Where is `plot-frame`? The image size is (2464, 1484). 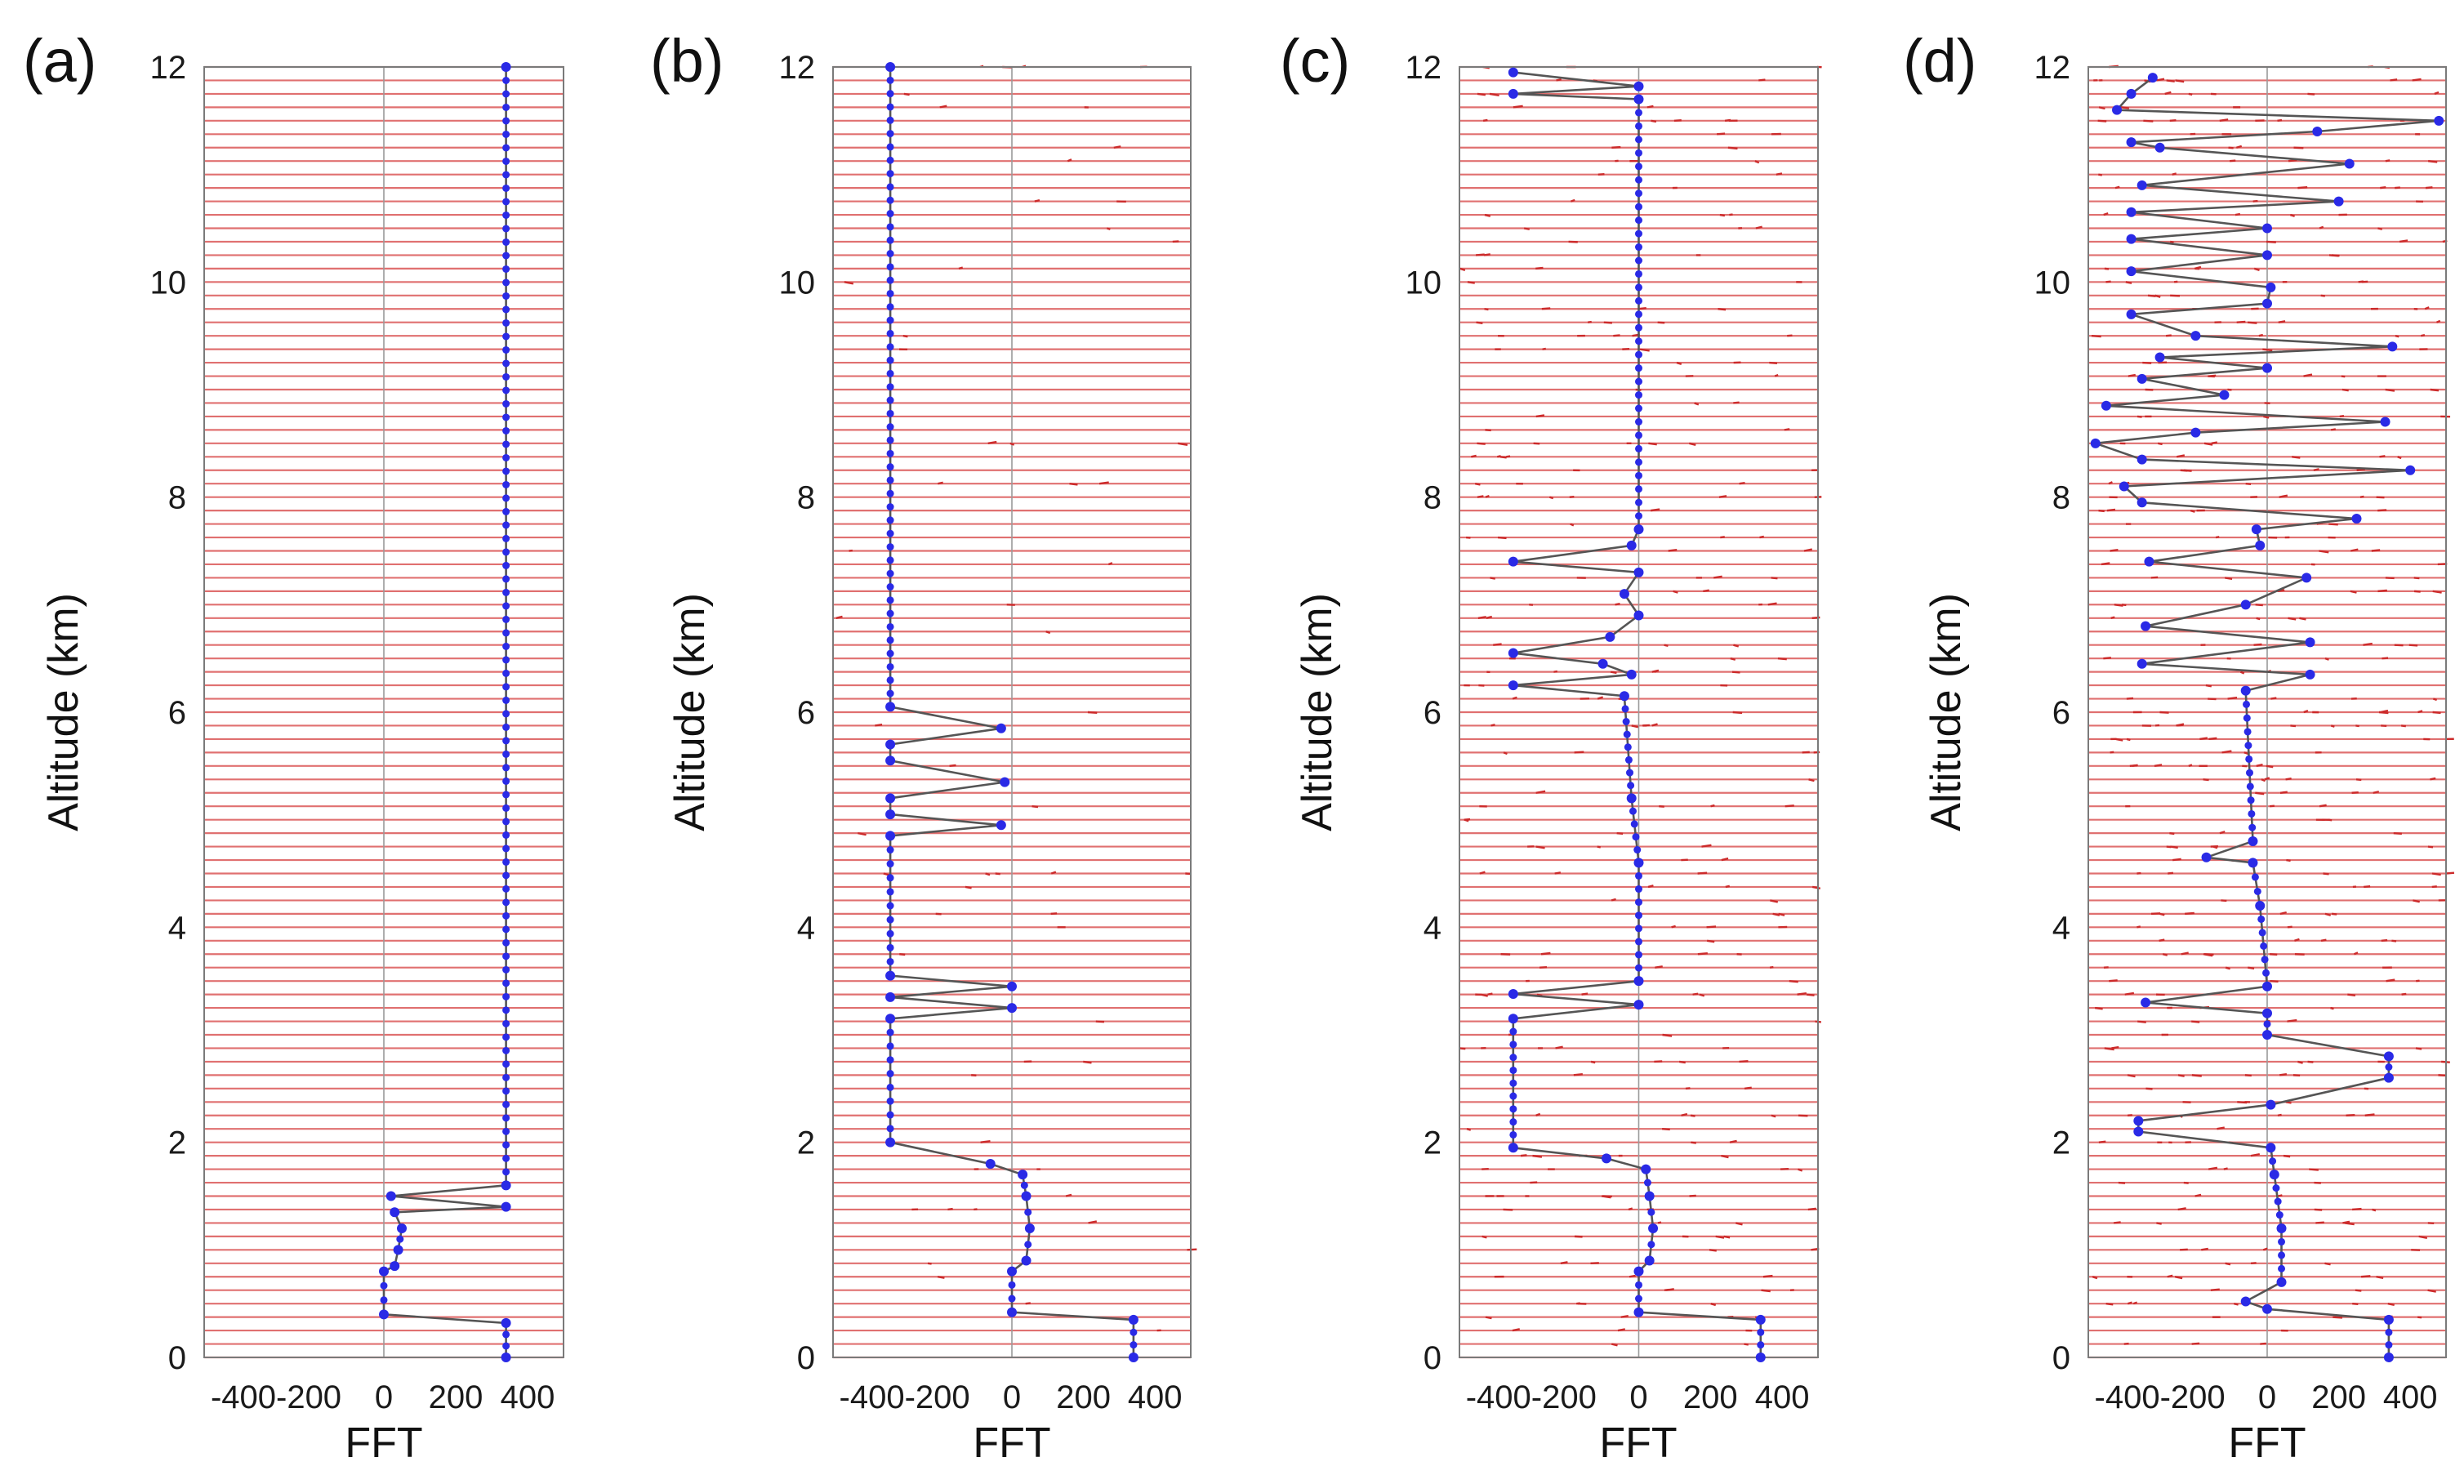 plot-frame is located at coordinates (1639, 712).